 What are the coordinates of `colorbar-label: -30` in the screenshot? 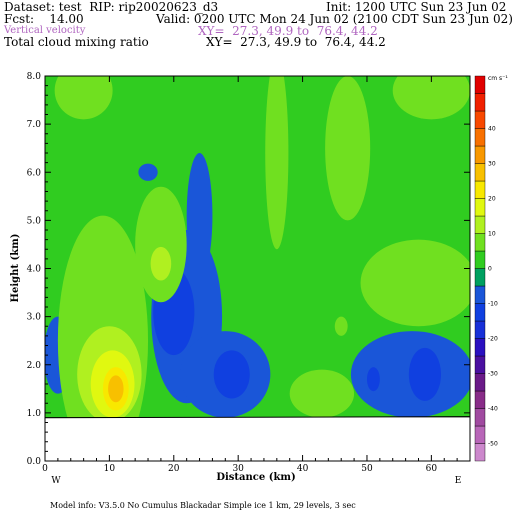 It's located at (493, 374).